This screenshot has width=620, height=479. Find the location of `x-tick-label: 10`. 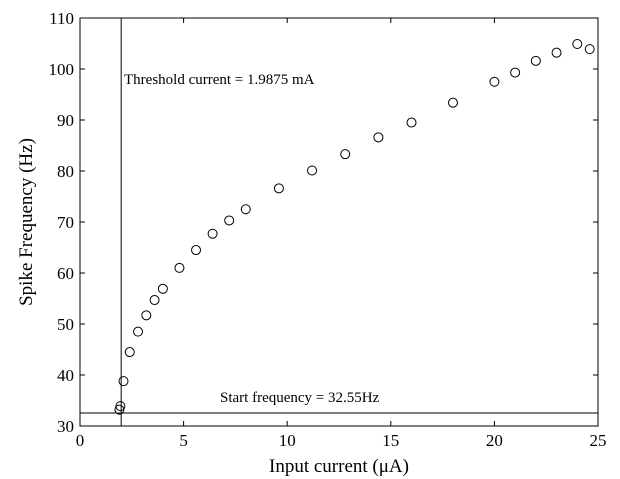

x-tick-label: 10 is located at coordinates (287, 440).